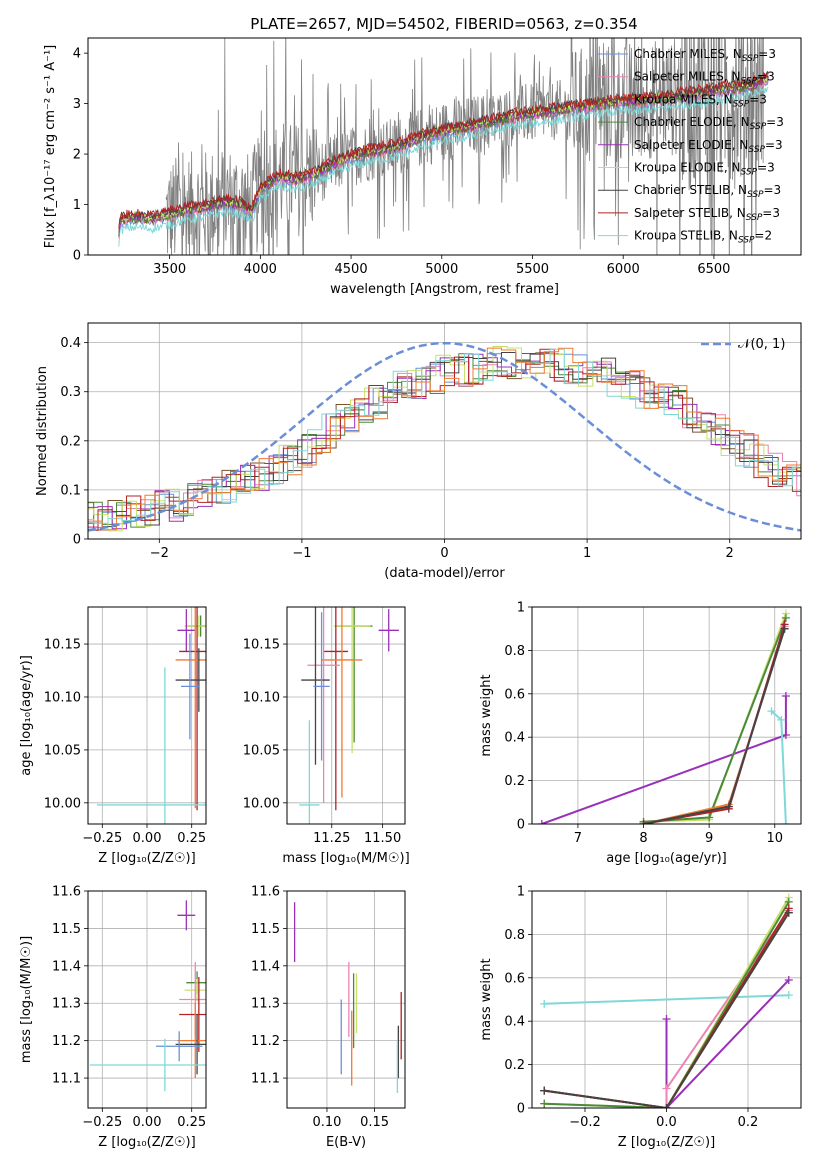  Describe the element at coordinates (585, 1122) in the screenshot. I see `x-tick-label: −0.2` at that location.